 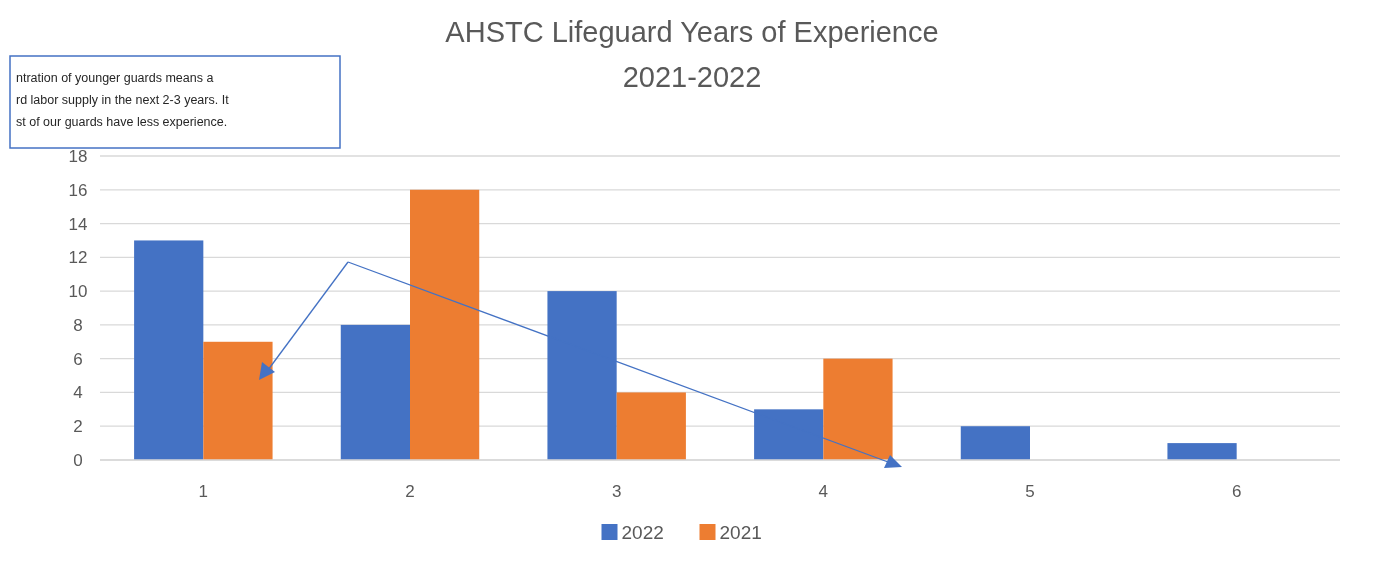 What do you see at coordinates (78, 292) in the screenshot?
I see `y-tick-label: 10` at bounding box center [78, 292].